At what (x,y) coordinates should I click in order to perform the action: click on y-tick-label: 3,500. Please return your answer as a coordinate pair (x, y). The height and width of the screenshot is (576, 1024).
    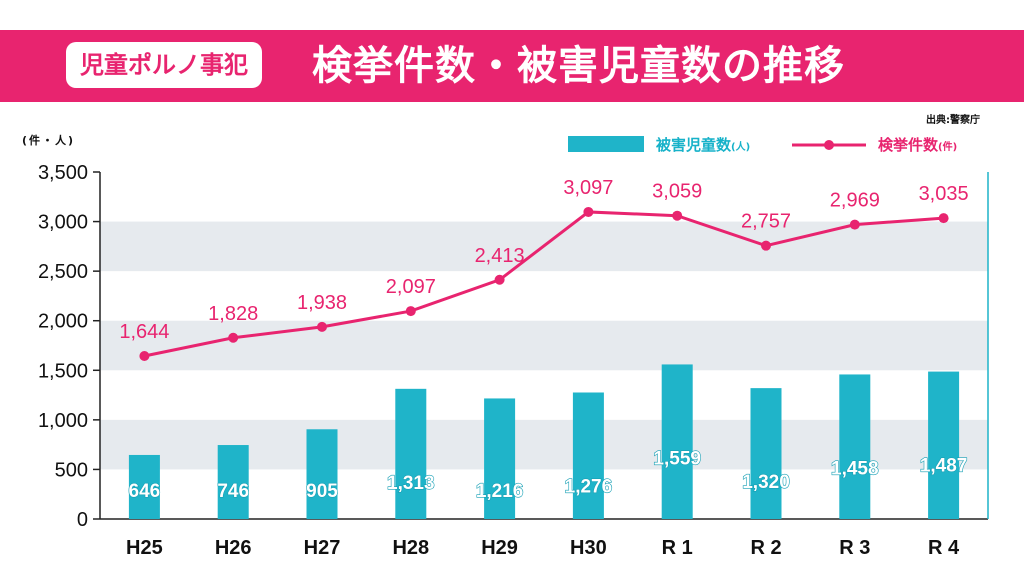
    Looking at the image, I should click on (63, 173).